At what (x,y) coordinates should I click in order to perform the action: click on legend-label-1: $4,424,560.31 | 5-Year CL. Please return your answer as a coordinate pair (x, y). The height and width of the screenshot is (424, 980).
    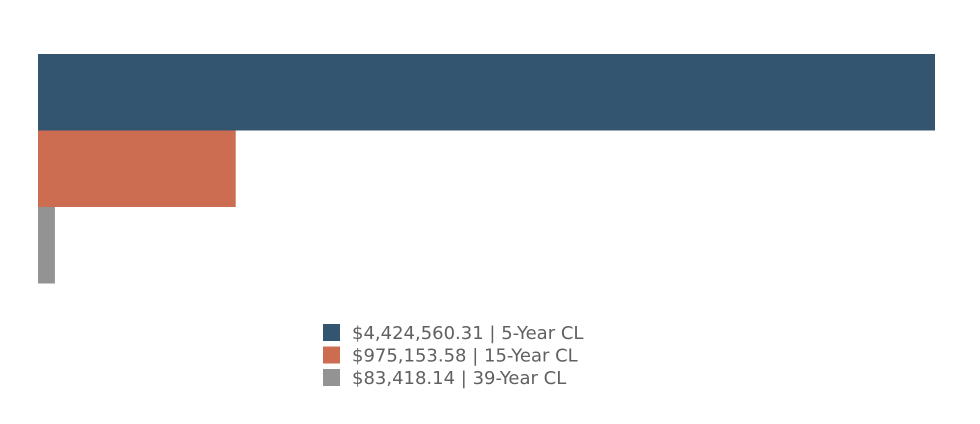
    Looking at the image, I should click on (467, 333).